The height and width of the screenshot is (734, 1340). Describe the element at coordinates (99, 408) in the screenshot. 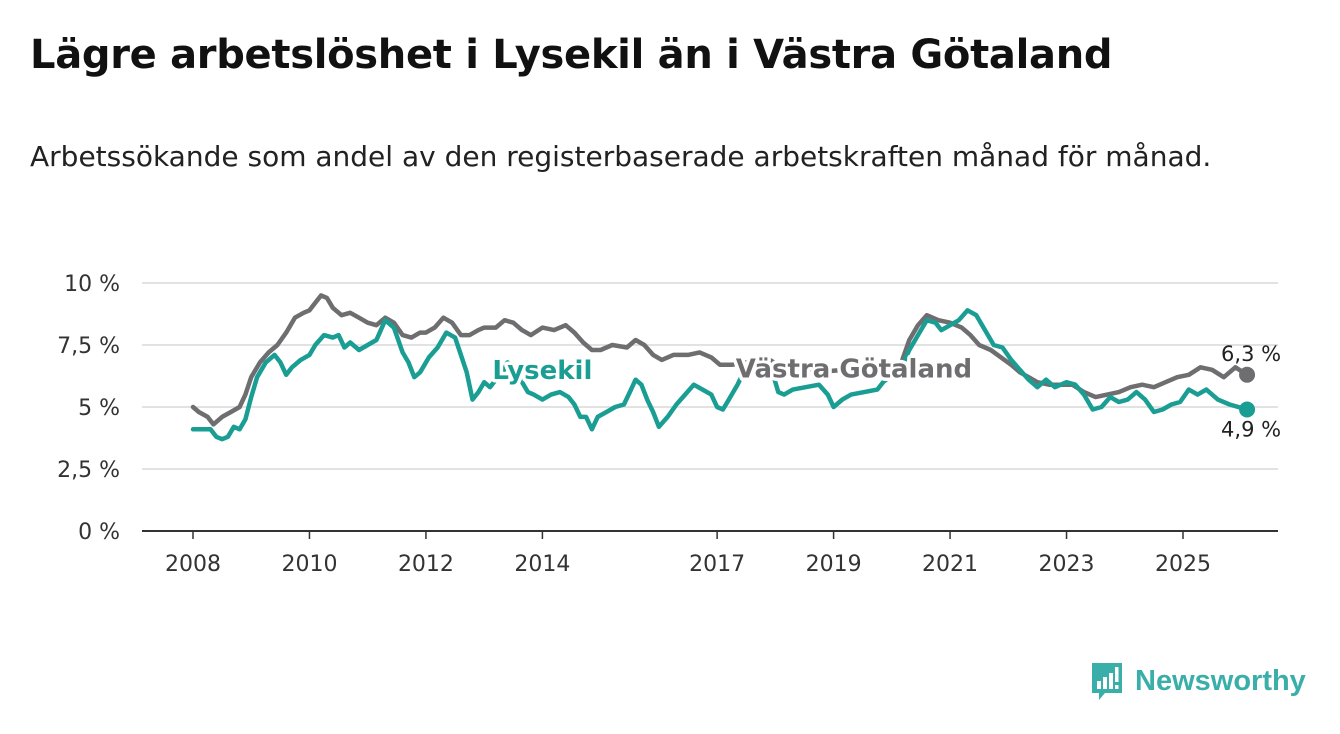

I see `y-tick-label: 5 %` at that location.